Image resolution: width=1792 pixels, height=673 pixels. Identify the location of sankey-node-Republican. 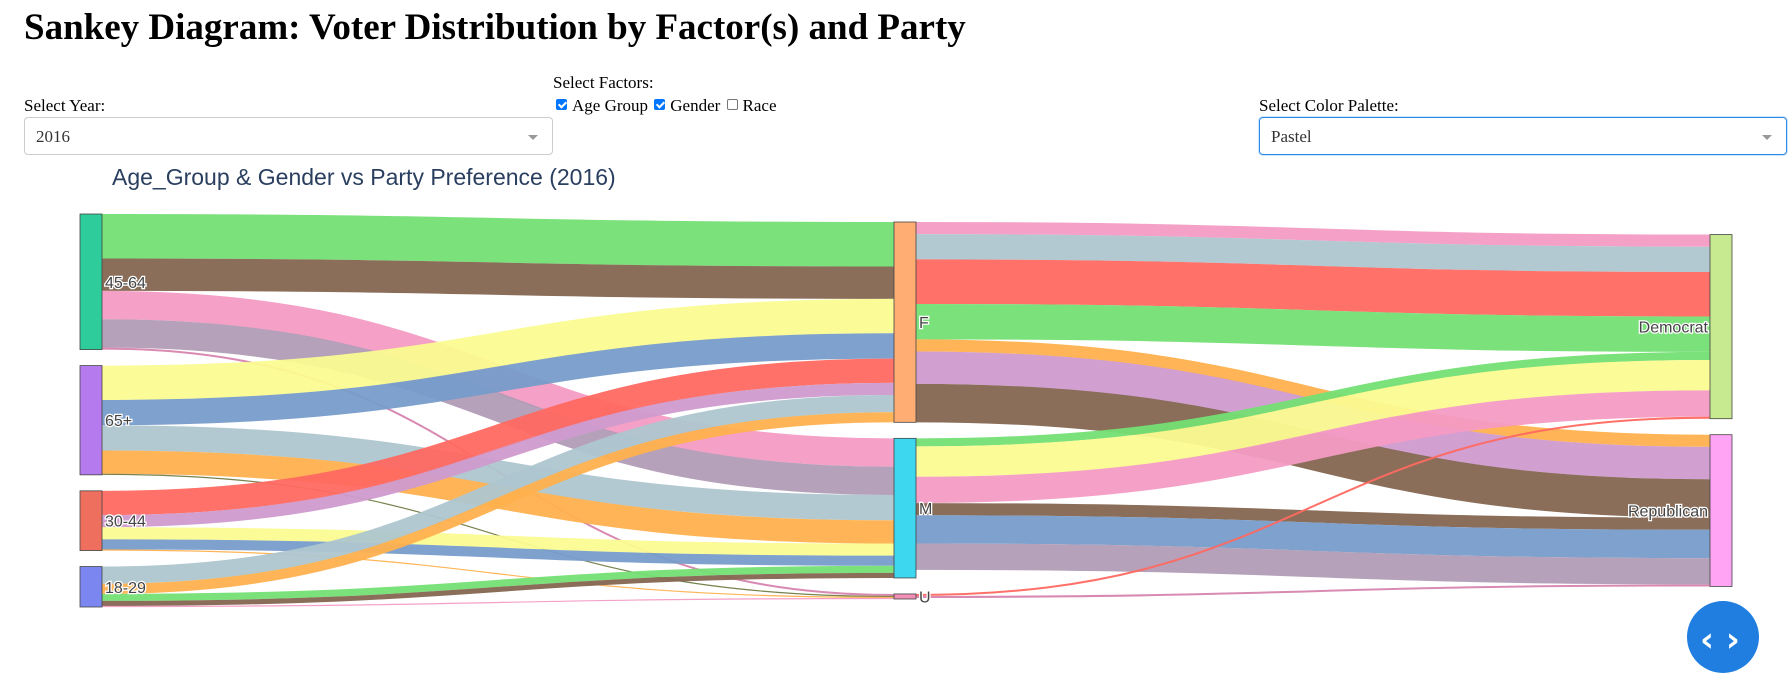
(1721, 510).